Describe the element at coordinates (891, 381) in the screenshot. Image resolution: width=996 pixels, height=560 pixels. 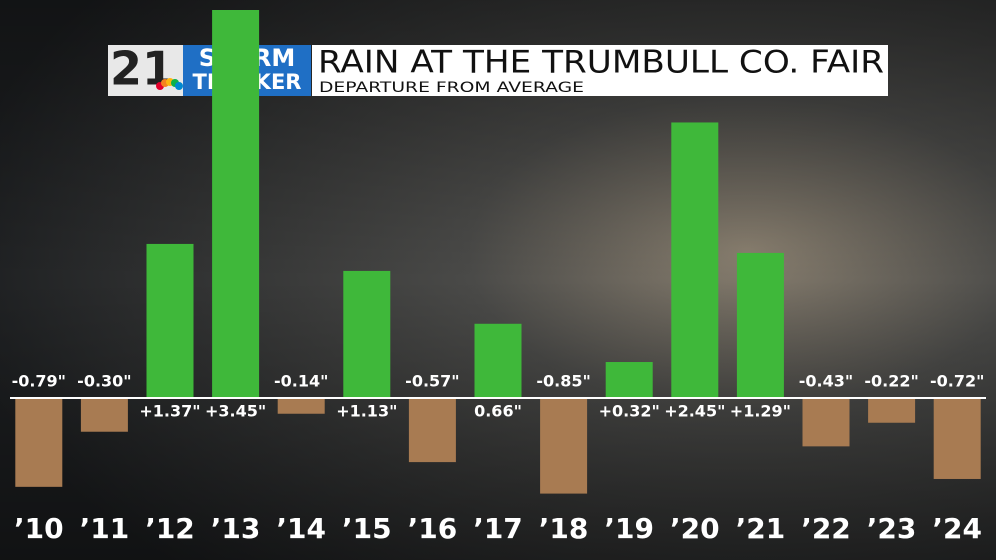
I see `value-label: -0.22"` at that location.